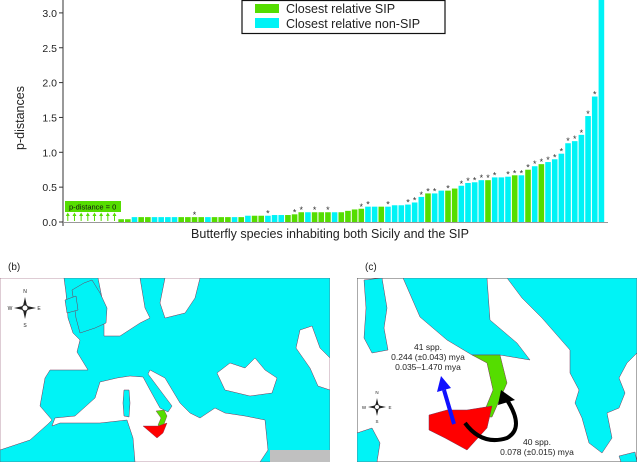 This screenshot has height=462, width=640. What do you see at coordinates (126, 403) in the screenshot?
I see `sardinia` at bounding box center [126, 403].